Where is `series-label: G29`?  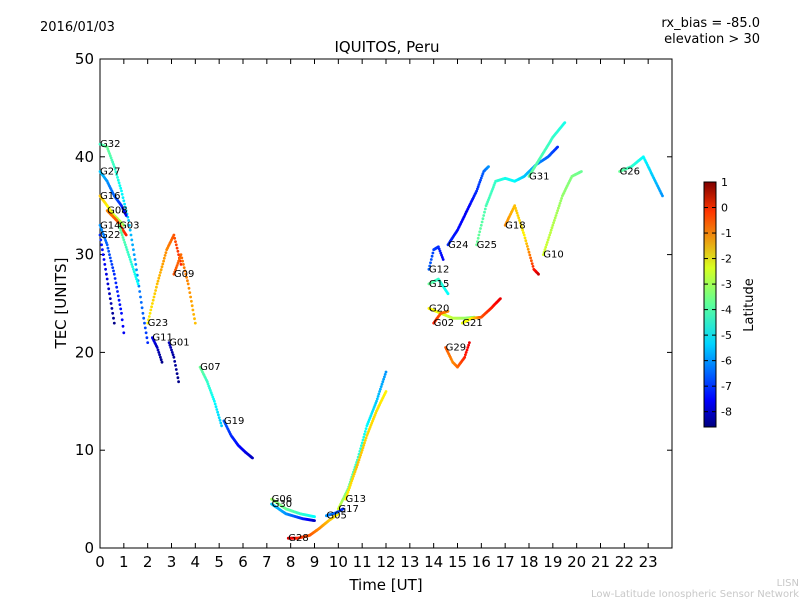
series-label: G29 is located at coordinates (456, 348).